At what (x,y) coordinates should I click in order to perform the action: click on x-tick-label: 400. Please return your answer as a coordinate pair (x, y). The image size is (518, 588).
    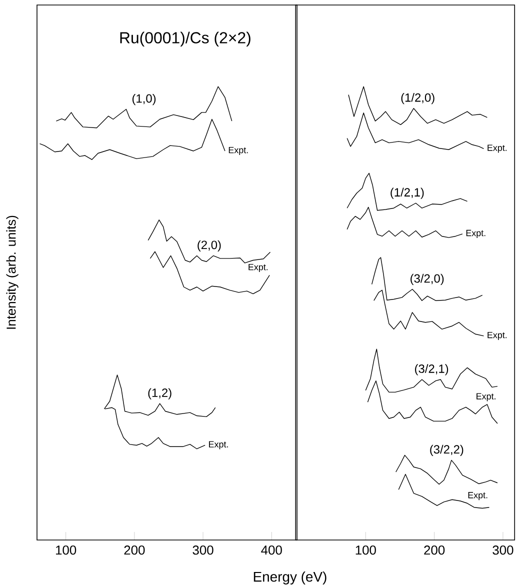
    Looking at the image, I should click on (271, 550).